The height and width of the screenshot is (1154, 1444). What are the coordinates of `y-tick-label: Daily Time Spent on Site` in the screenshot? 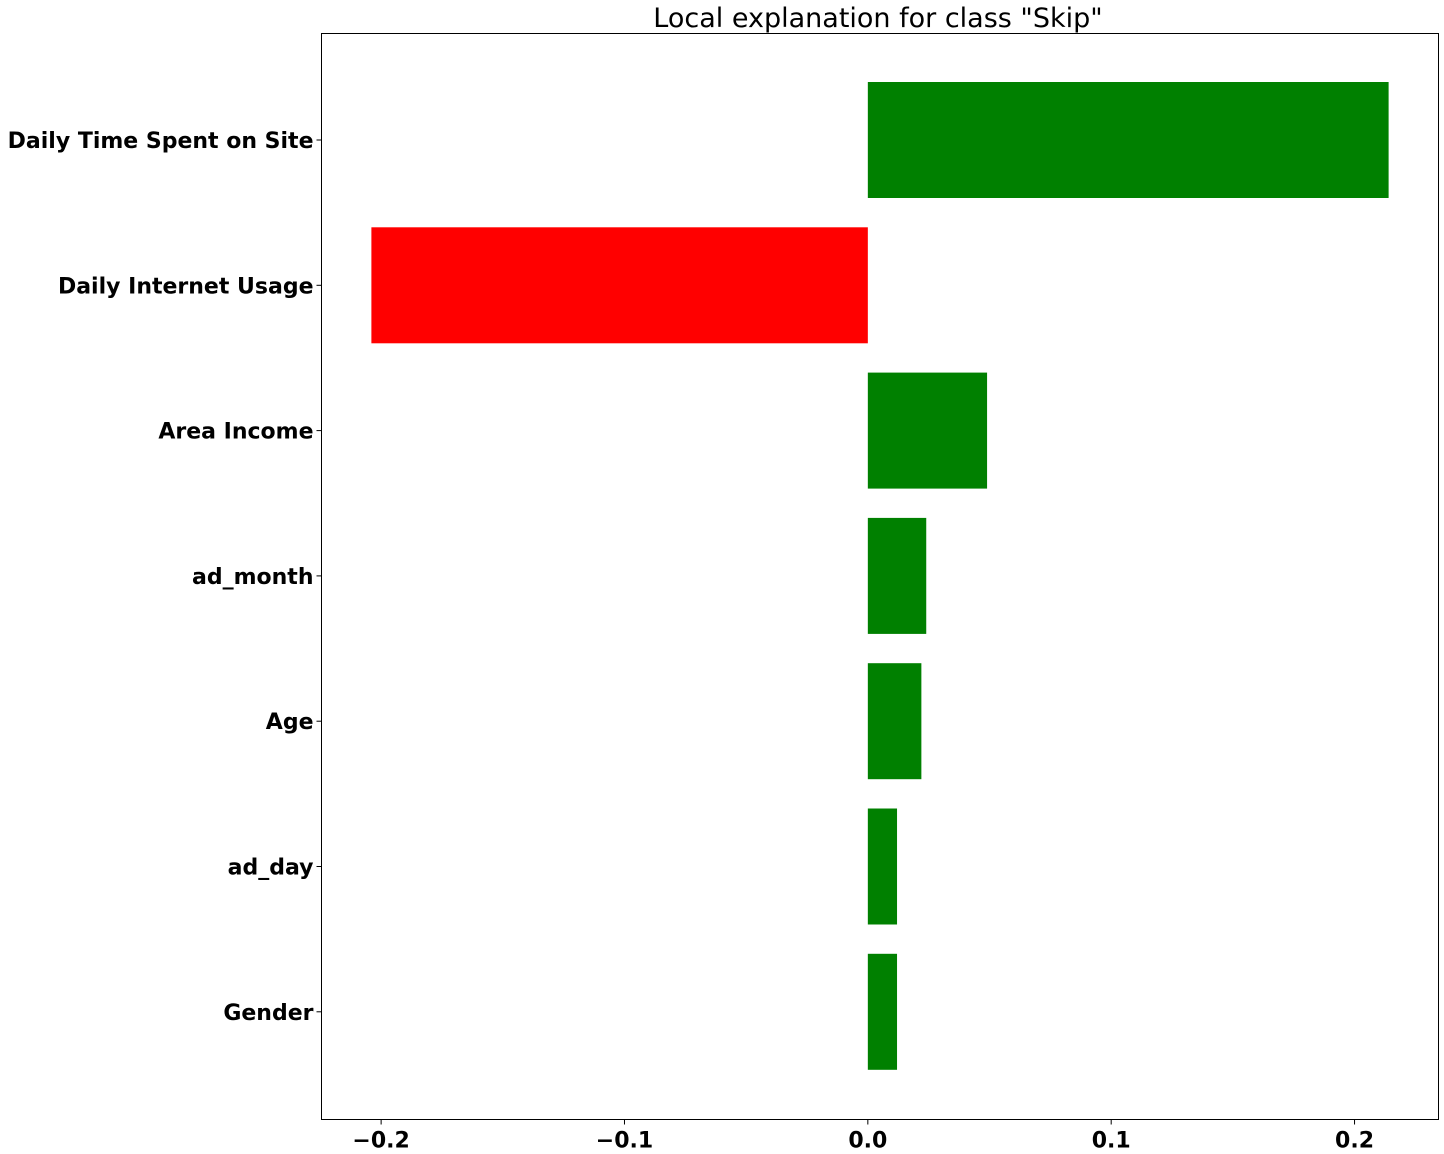 It's located at (161, 141).